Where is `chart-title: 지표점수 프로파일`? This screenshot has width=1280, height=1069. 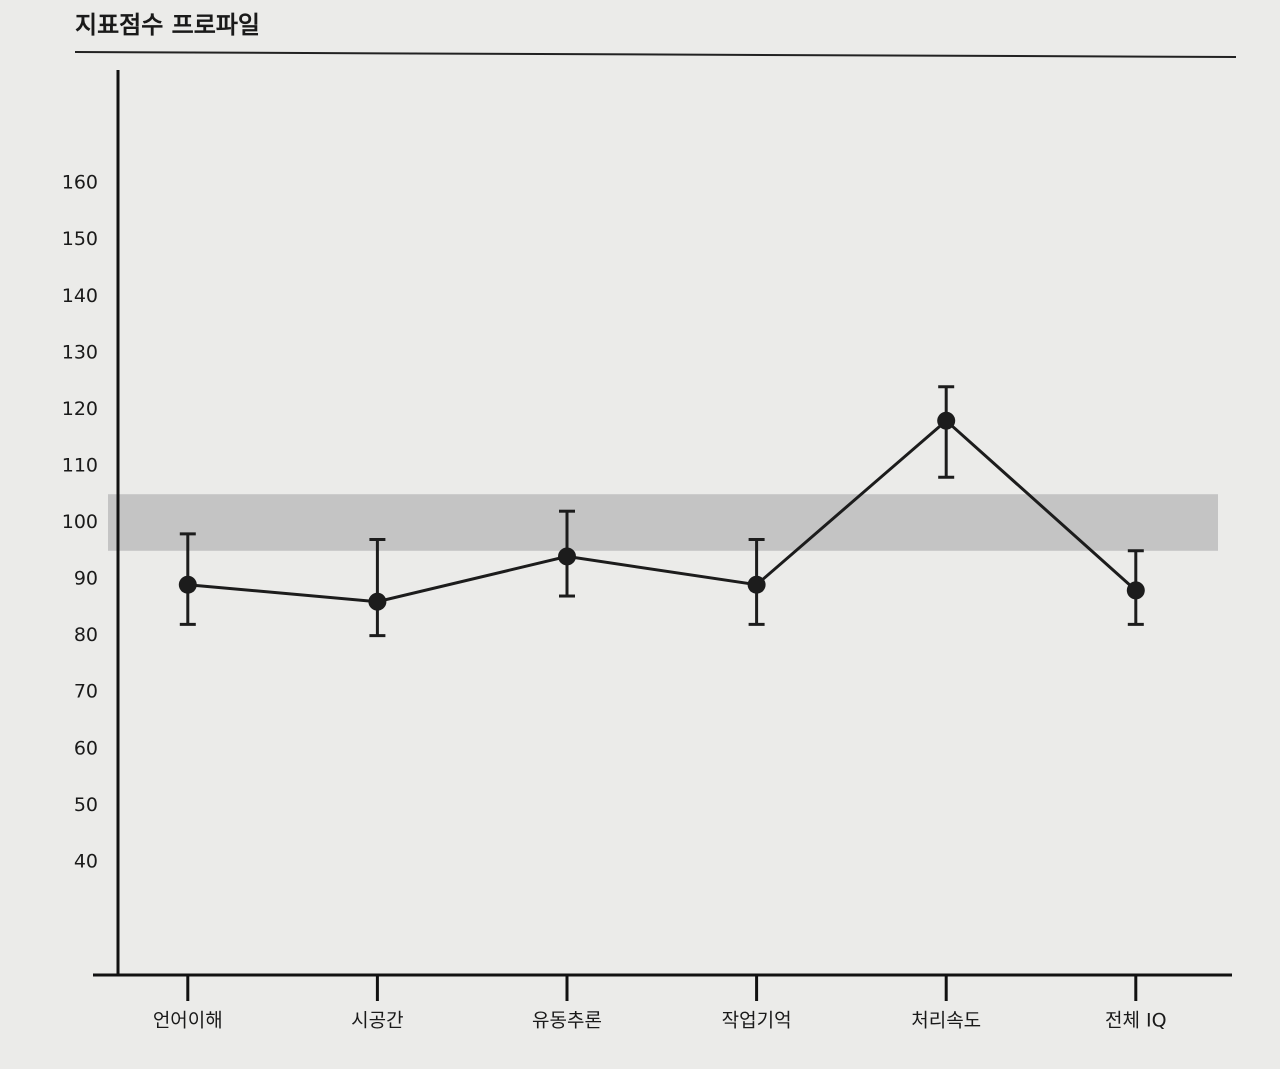
chart-title: 지표점수 프로파일 is located at coordinates (167, 25).